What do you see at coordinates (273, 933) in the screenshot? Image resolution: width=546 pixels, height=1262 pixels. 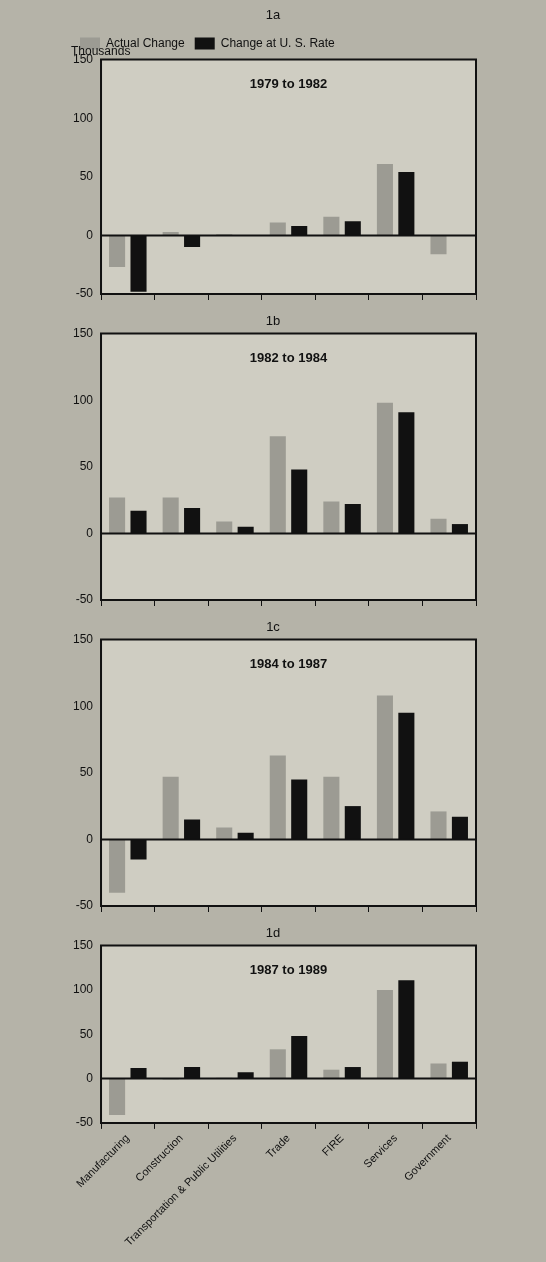 I see `chart-title: 1d` at bounding box center [273, 933].